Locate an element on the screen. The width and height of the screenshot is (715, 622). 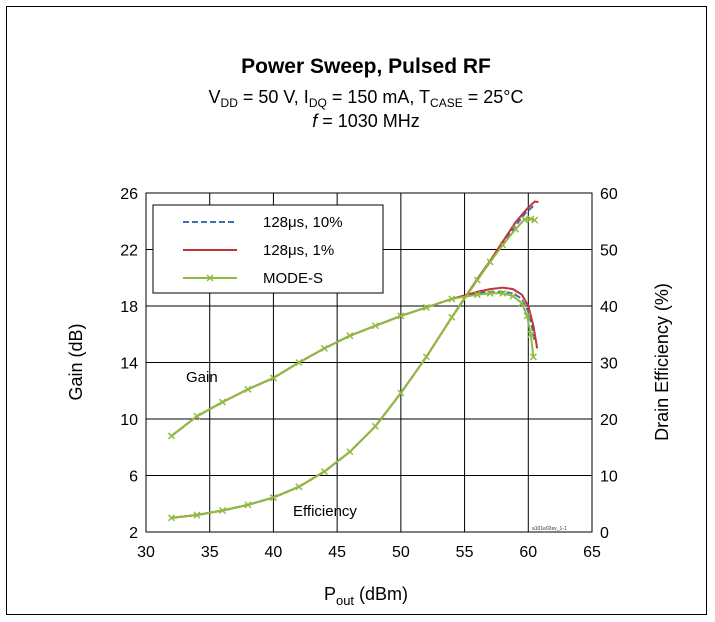
x-tick-label: 55 is located at coordinates (465, 552).